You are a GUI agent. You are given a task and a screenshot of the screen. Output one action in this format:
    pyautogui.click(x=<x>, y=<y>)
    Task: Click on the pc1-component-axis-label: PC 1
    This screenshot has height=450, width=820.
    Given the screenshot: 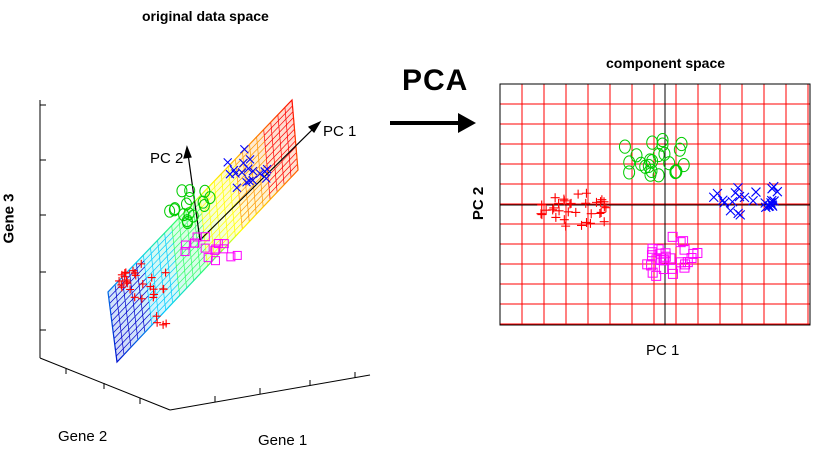 What is the action you would take?
    pyautogui.click(x=663, y=350)
    